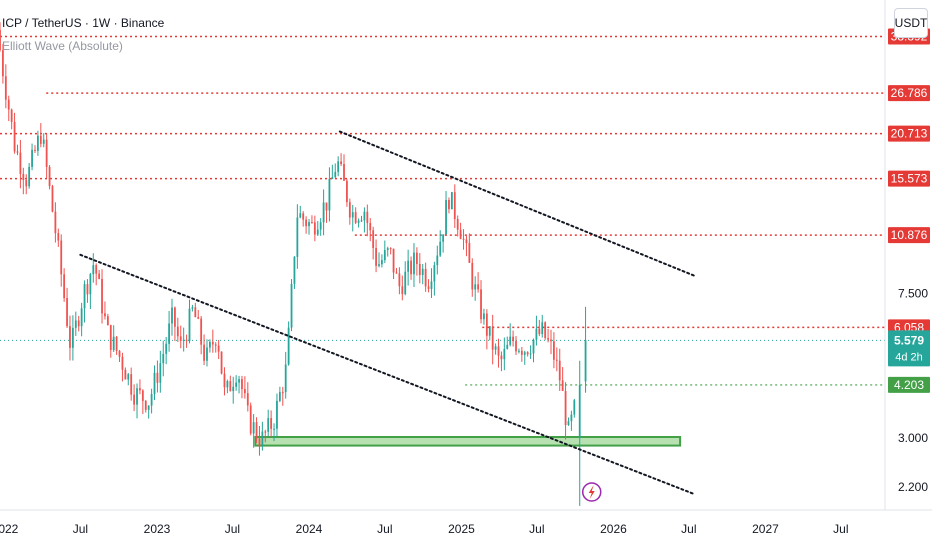 The width and height of the screenshot is (932, 555). Describe the element at coordinates (911, 23) in the screenshot. I see `currency-button: USDT` at that location.